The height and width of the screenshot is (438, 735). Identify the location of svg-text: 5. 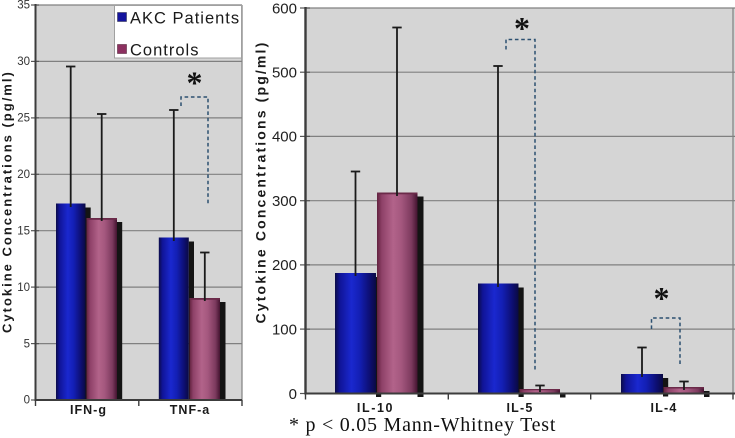
(27, 344).